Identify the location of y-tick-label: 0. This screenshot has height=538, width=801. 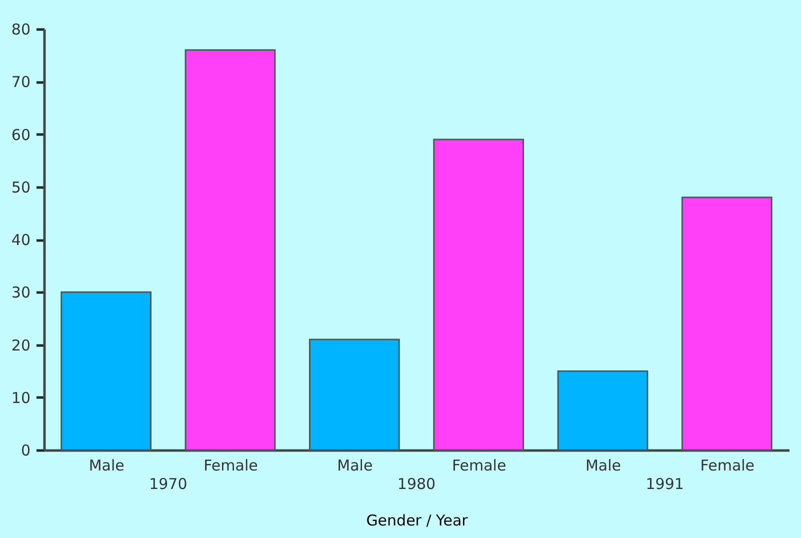
(25, 451).